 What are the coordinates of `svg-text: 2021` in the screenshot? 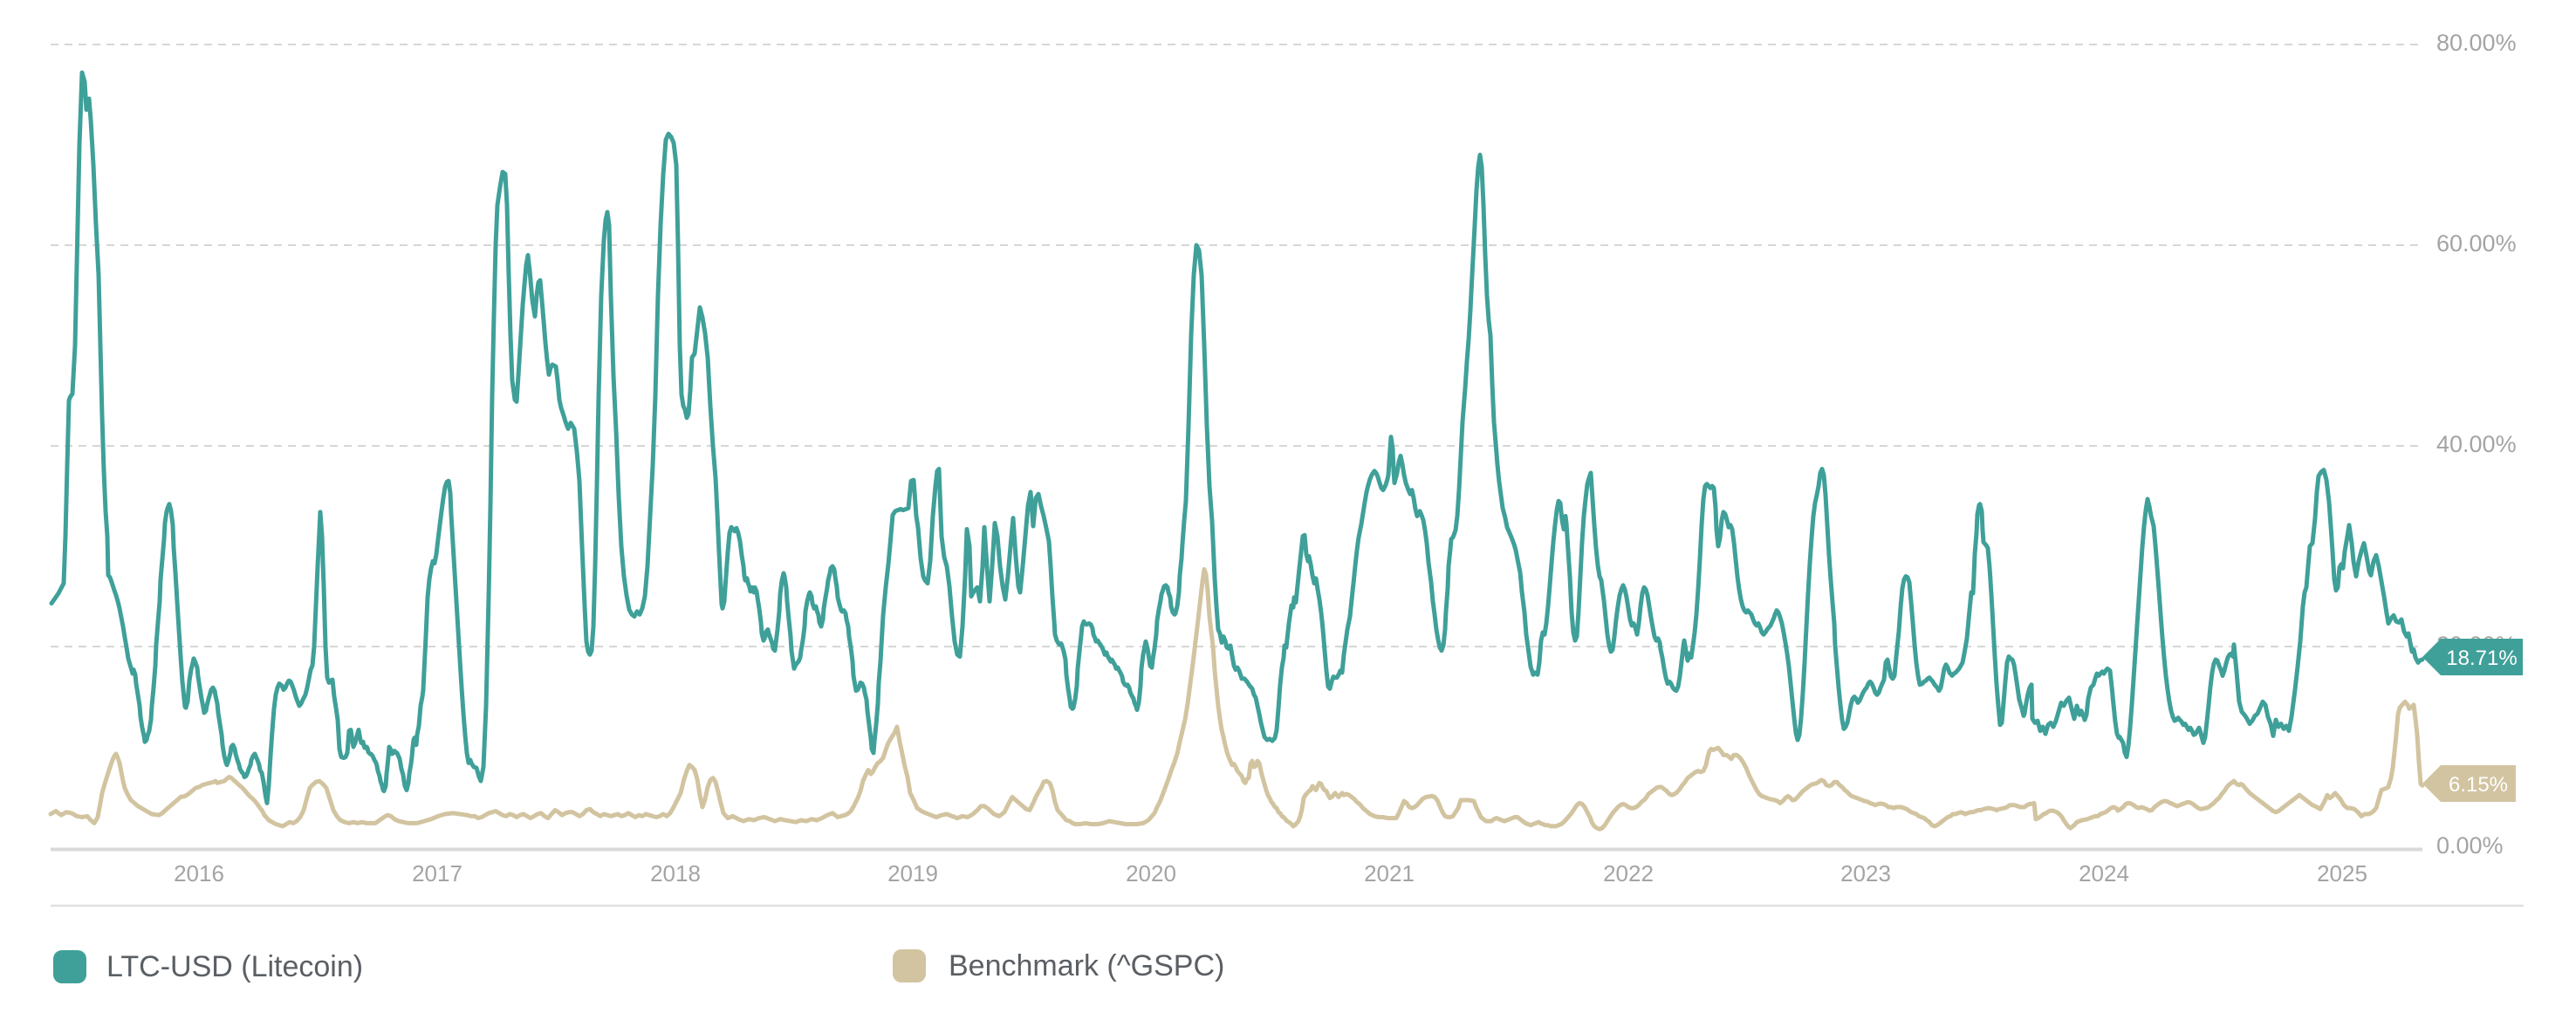 It's located at (1389, 873).